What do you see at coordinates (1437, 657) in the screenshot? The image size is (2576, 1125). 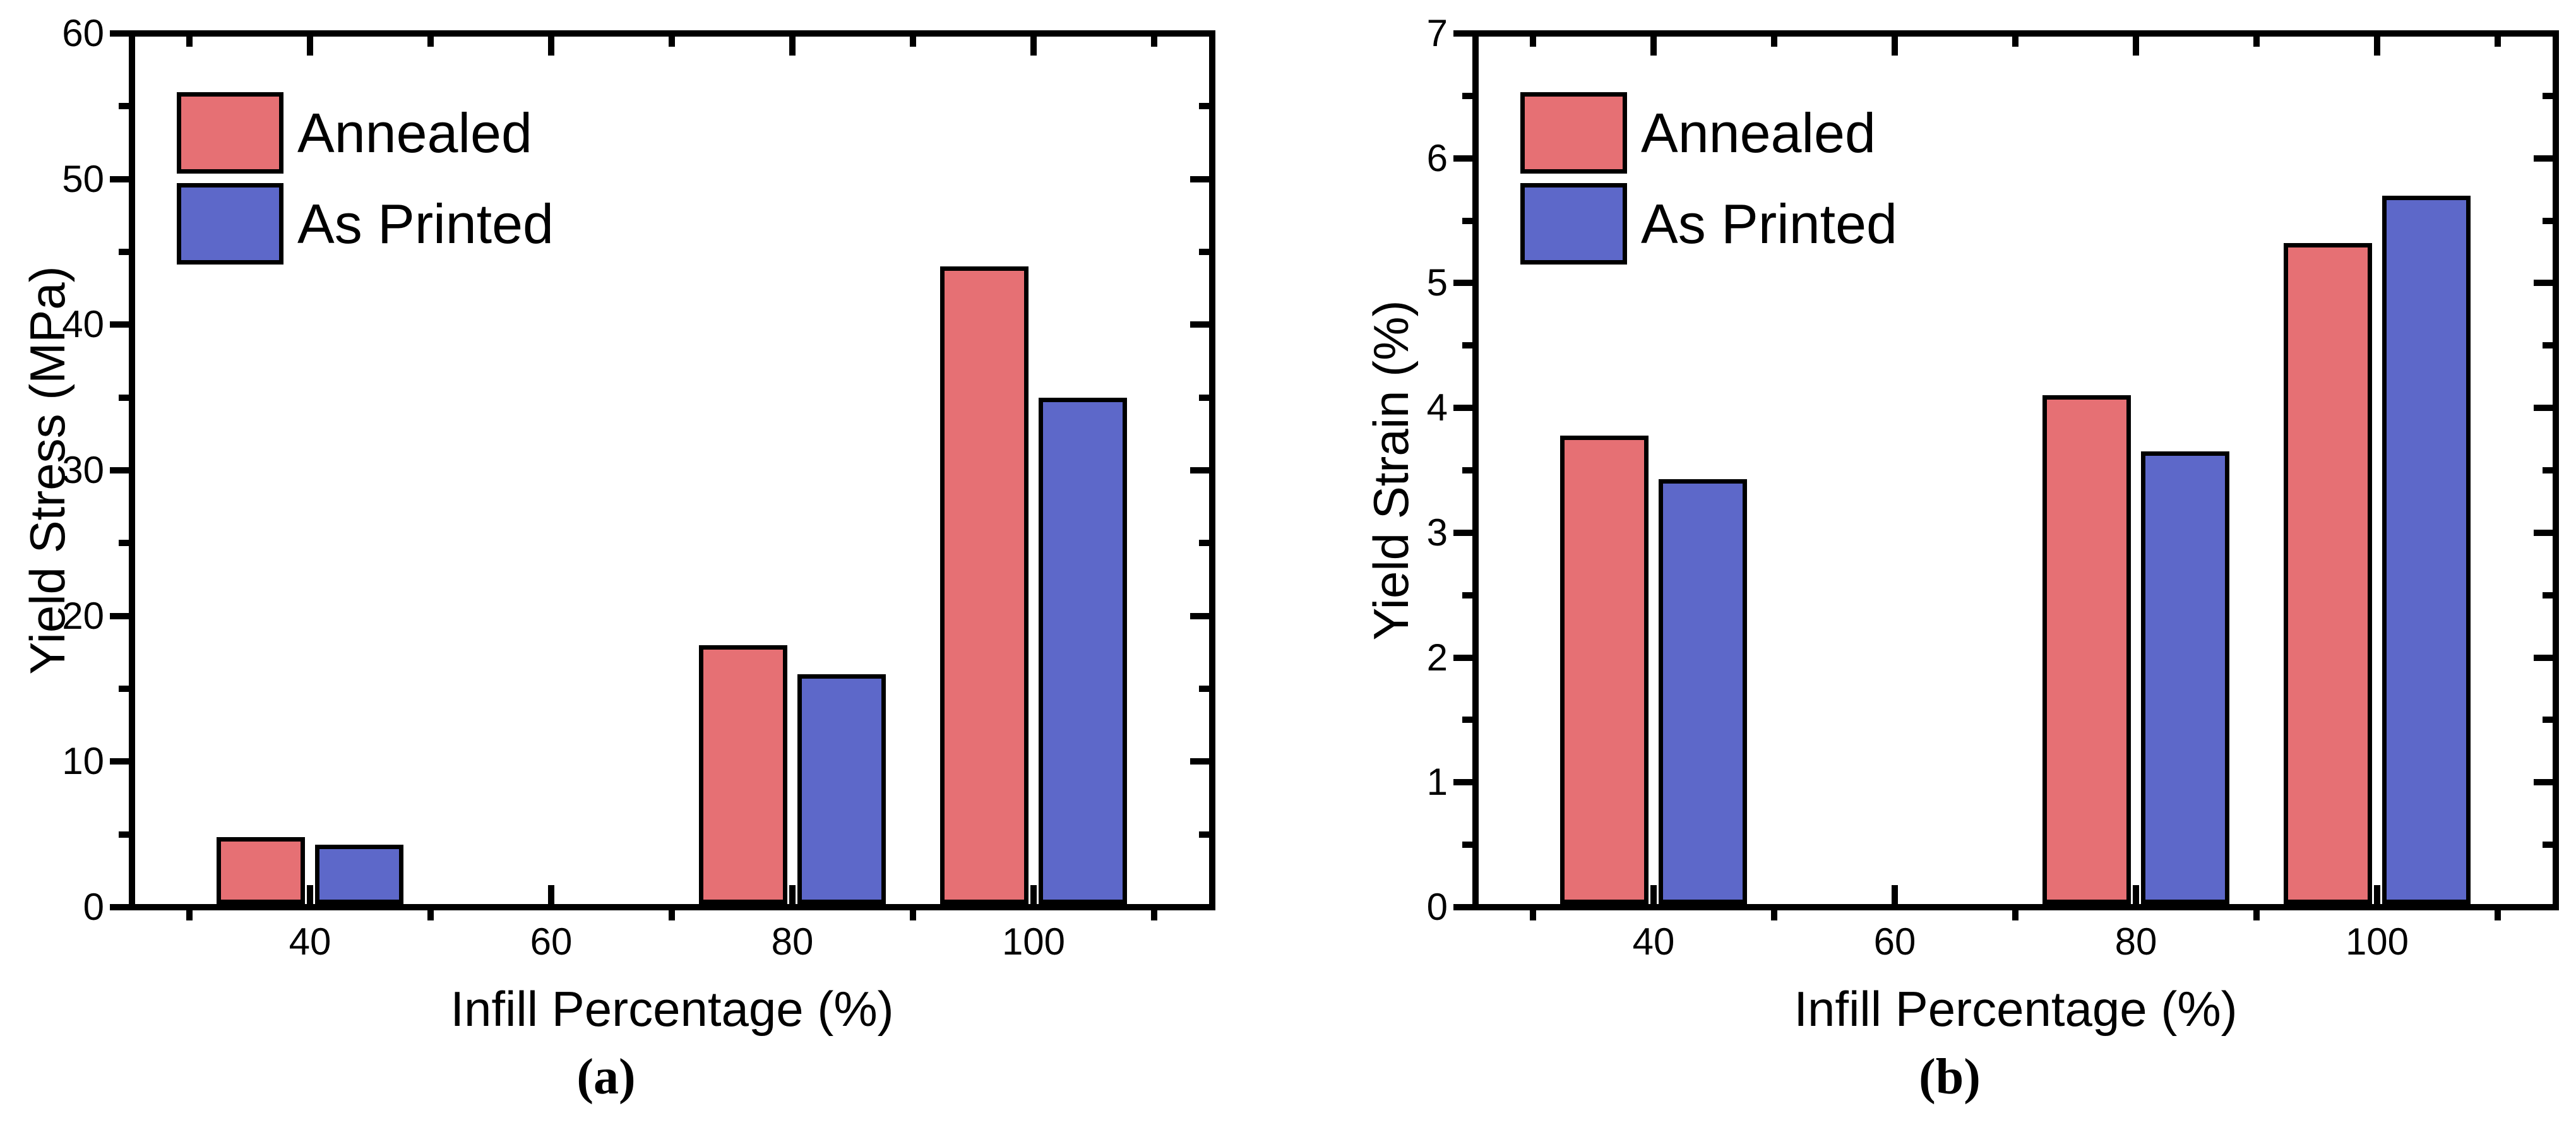 I see `y-tick-label: 2` at bounding box center [1437, 657].